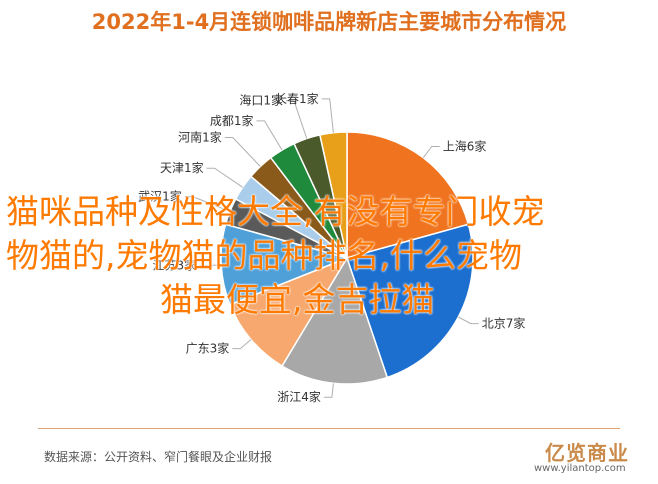  What do you see at coordinates (232, 120) in the screenshot?
I see `slice-label-成都: 成都1家` at bounding box center [232, 120].